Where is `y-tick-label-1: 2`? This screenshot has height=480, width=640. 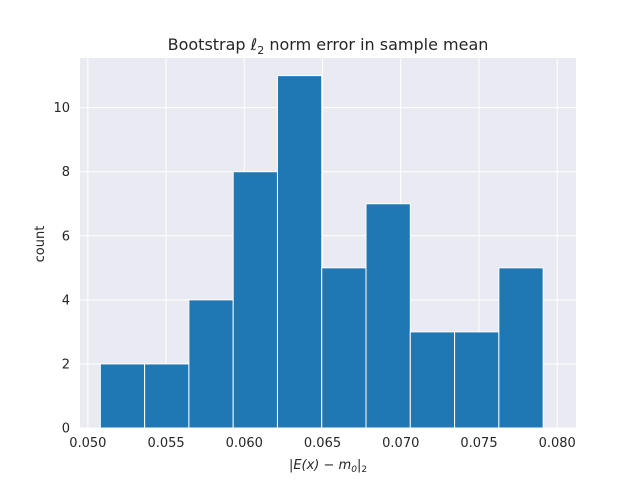 y-tick-label-1: 2 is located at coordinates (66, 364).